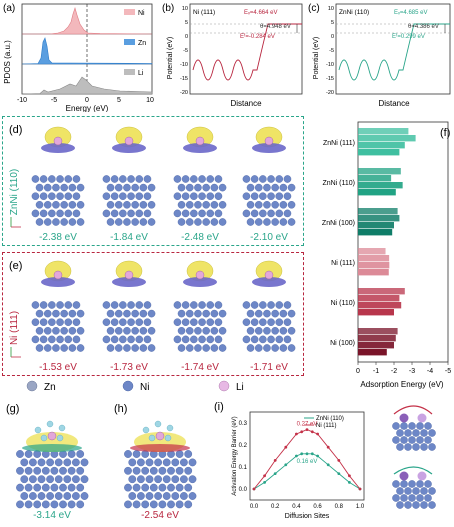  Describe the element at coordinates (184, 79) in the screenshot. I see `ytick: -15` at that location.